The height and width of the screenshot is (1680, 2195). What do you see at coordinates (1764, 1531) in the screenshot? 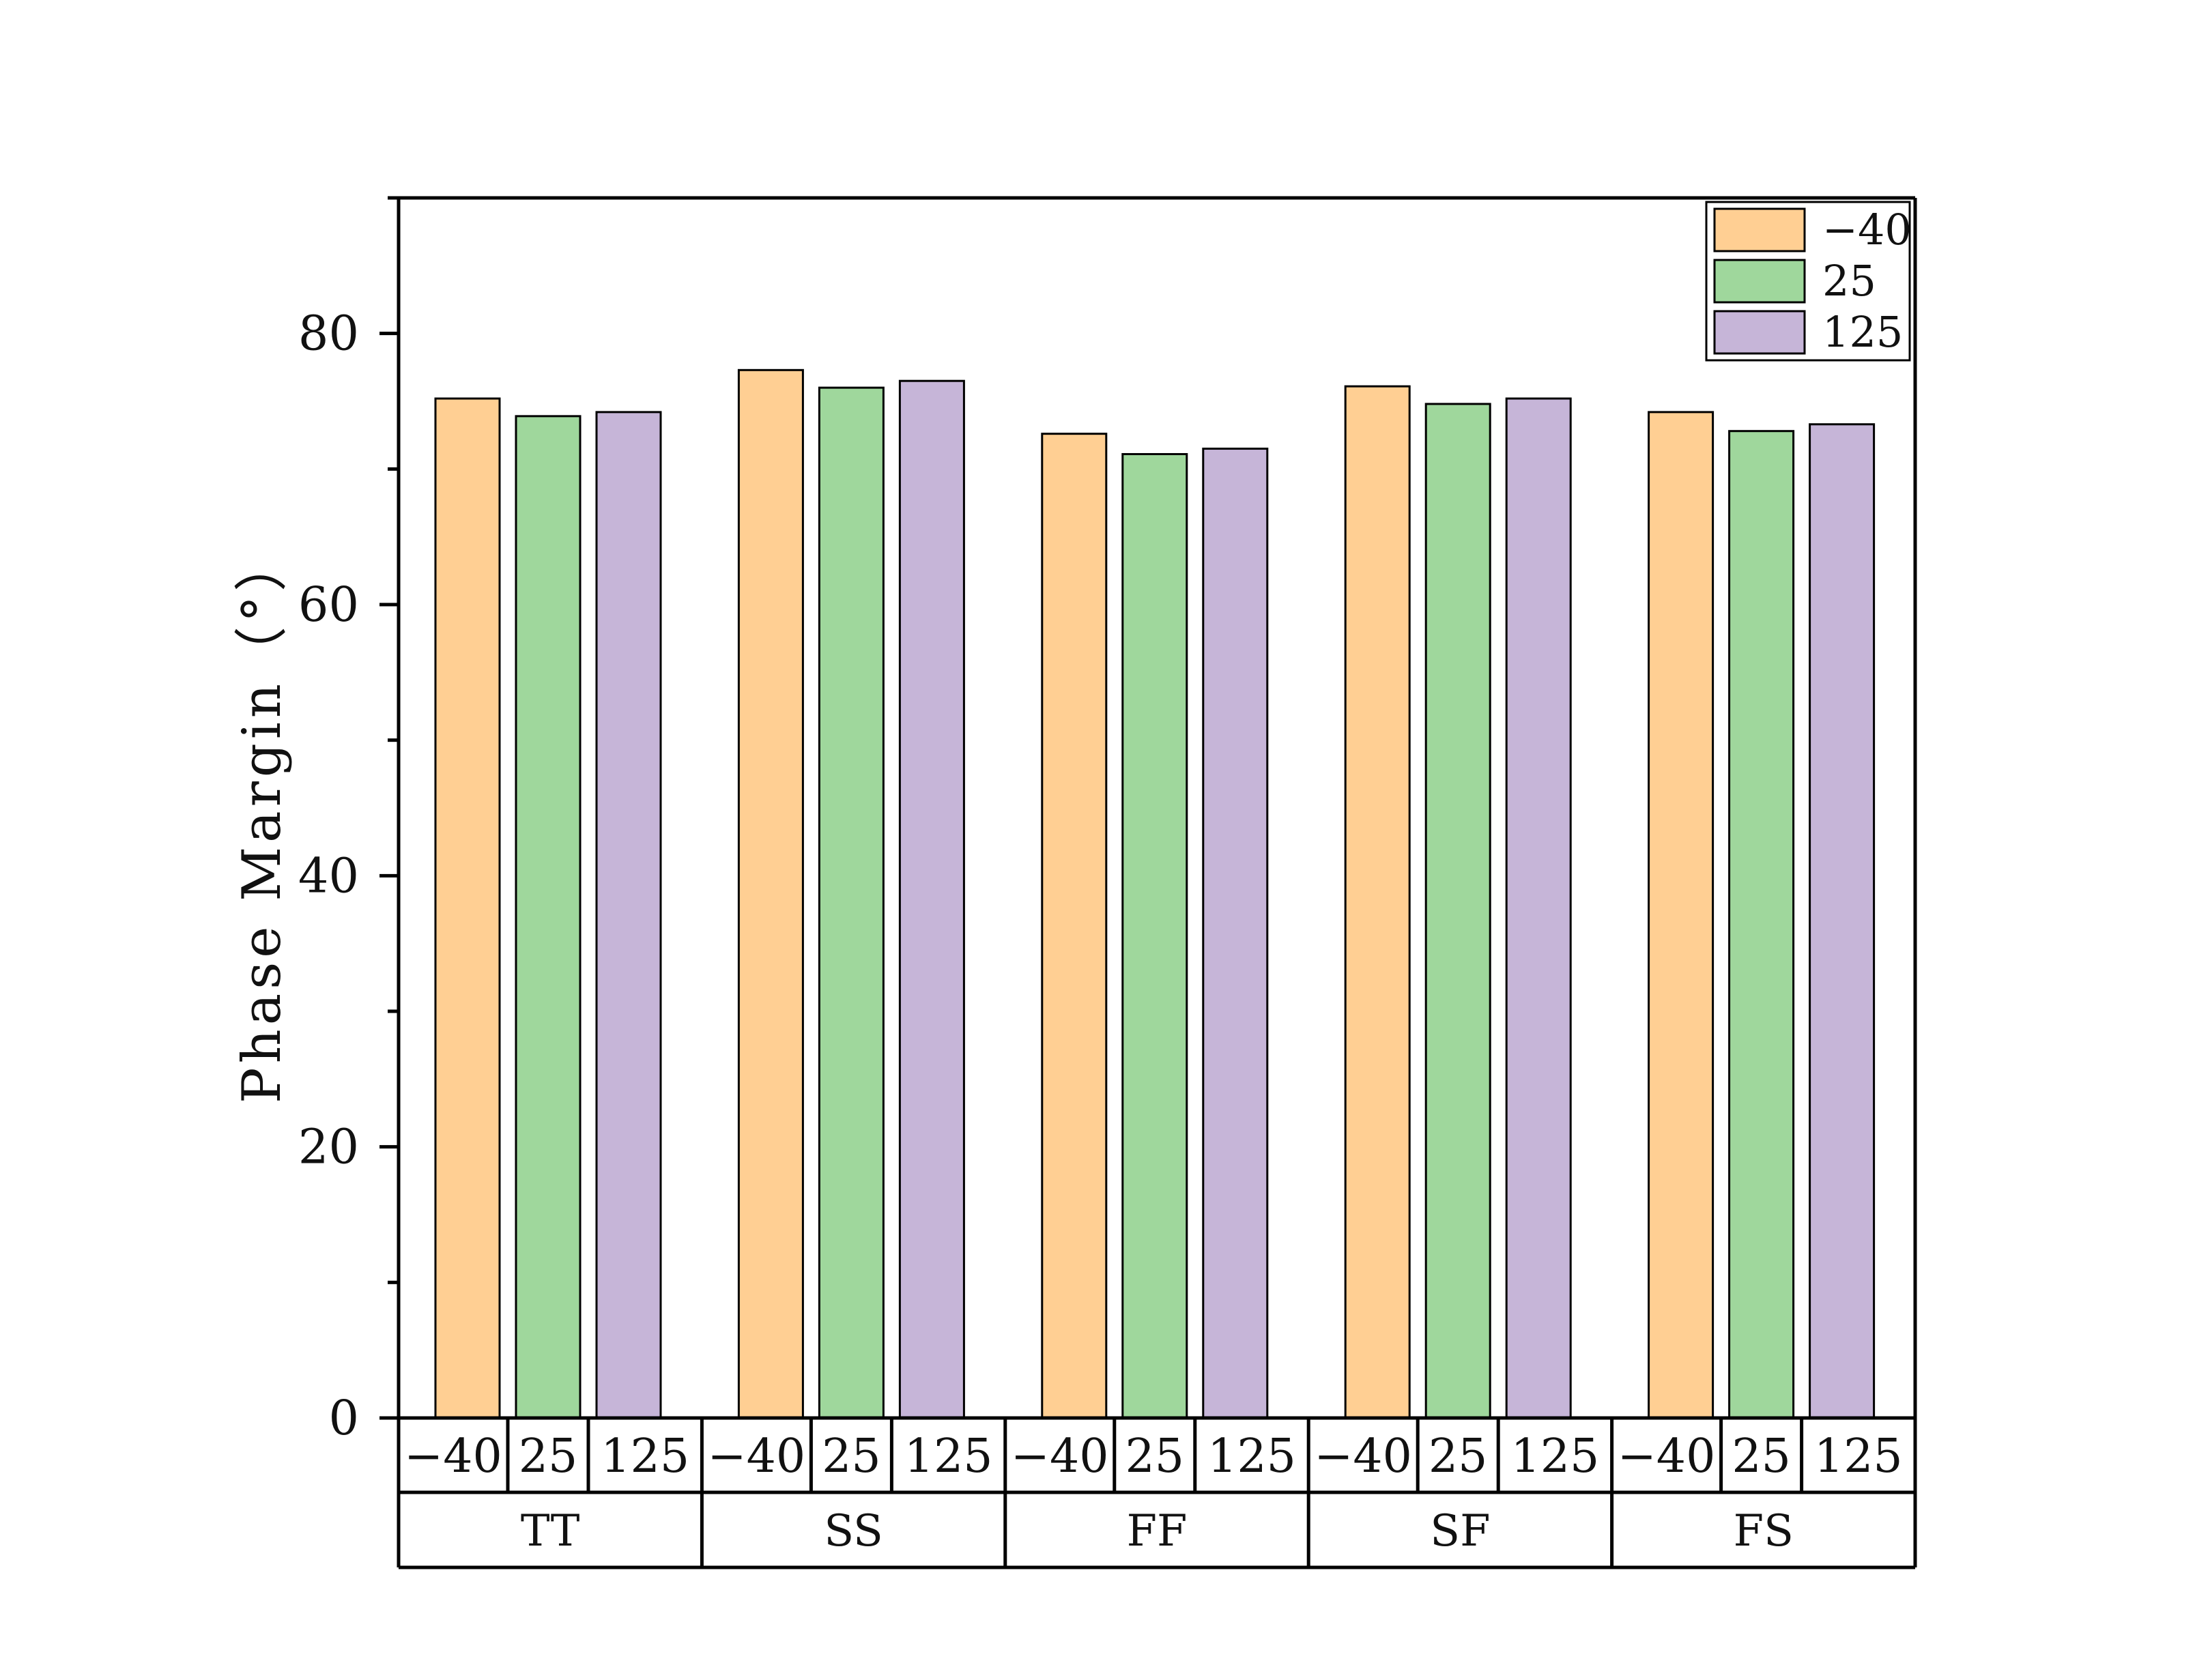
I see `x-group-label-fs: FS` at bounding box center [1764, 1531].